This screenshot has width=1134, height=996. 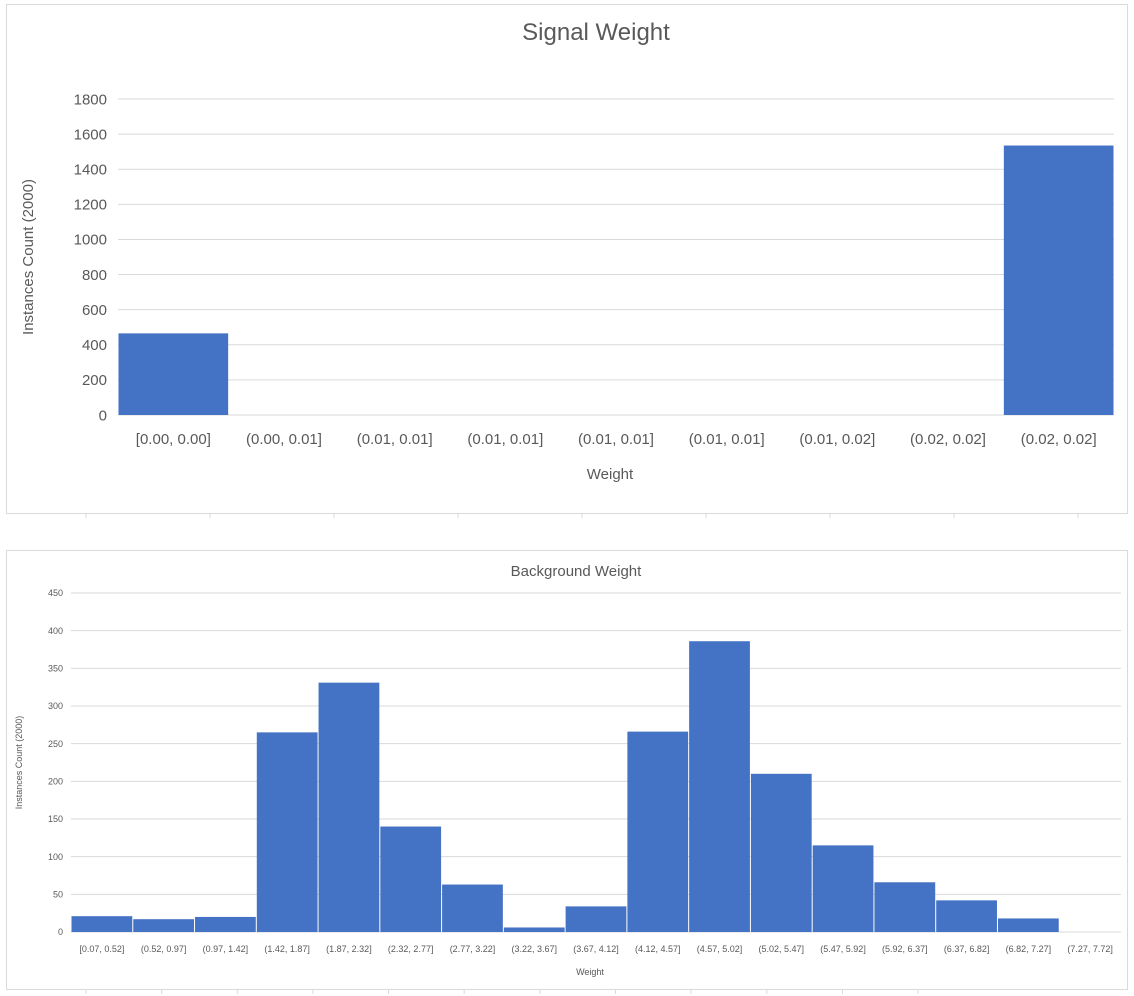 I want to click on background-y-tick-label: 100, so click(x=55, y=857).